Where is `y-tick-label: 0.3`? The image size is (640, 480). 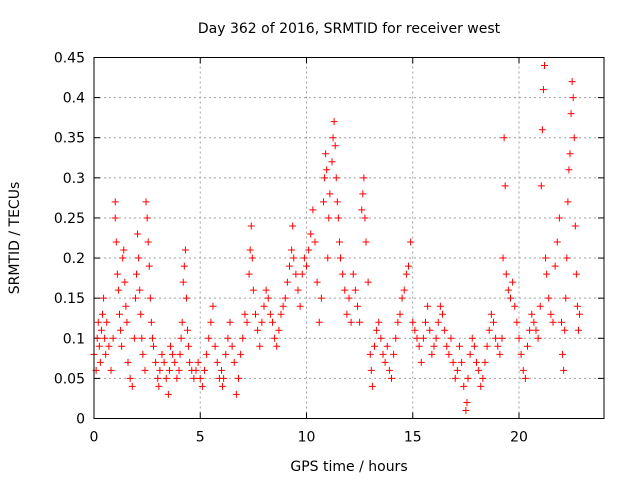 y-tick-label: 0.3 is located at coordinates (74, 179).